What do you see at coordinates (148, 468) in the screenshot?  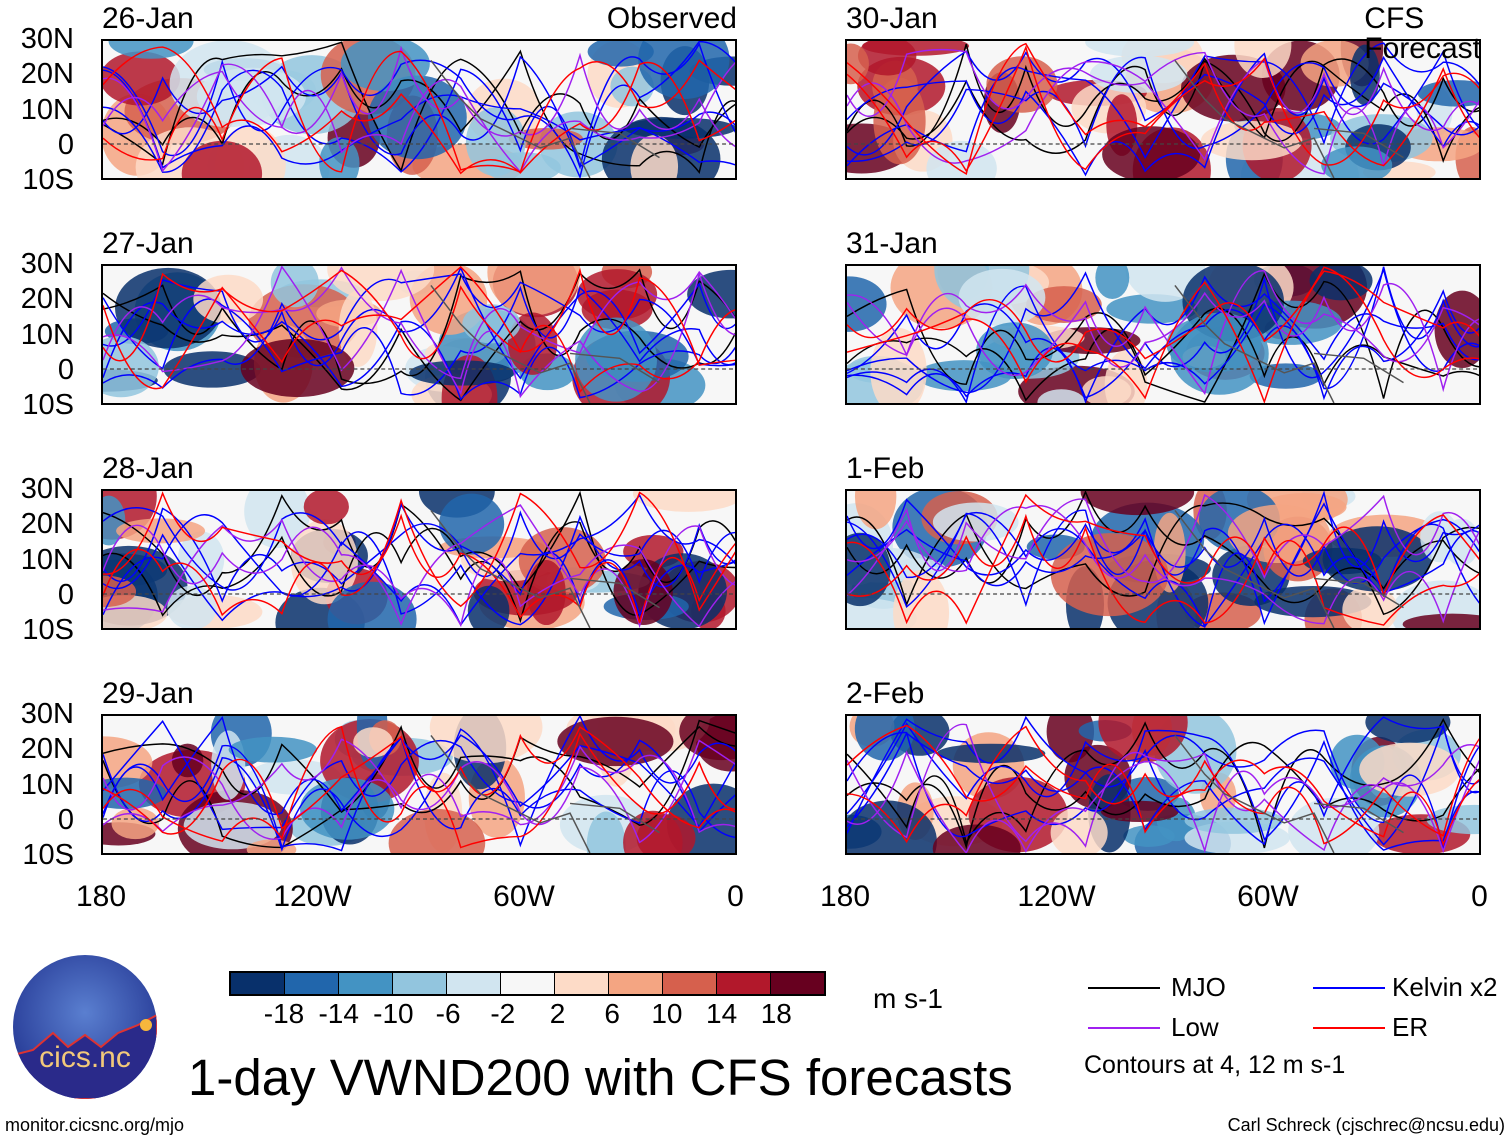 I see `panel-date: 28-Jan` at bounding box center [148, 468].